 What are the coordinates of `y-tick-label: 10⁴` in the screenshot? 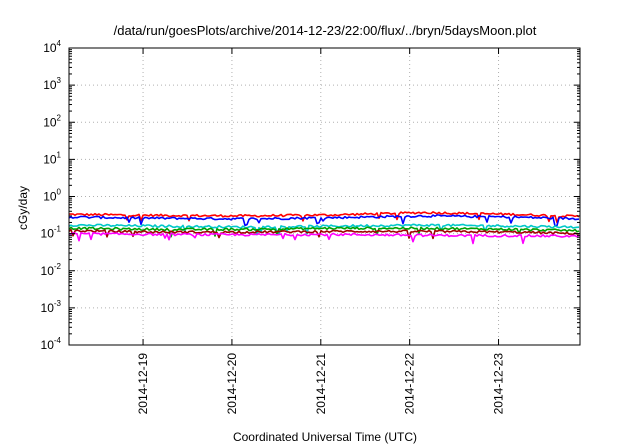 It's located at (52, 47).